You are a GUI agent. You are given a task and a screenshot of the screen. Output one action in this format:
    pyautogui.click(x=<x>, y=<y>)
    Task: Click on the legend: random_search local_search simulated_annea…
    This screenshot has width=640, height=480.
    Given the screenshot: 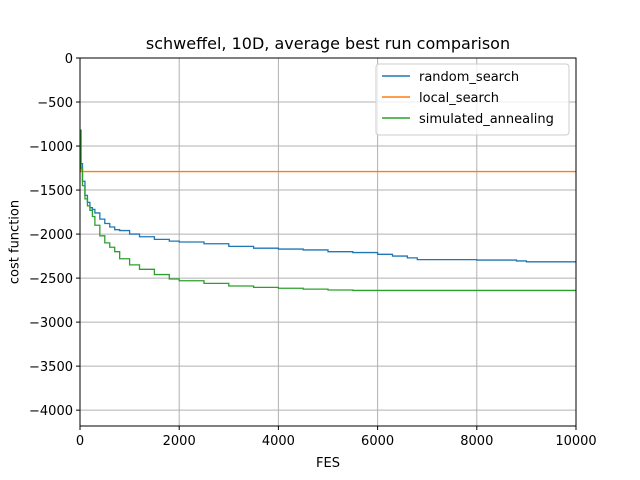 What is the action you would take?
    pyautogui.click(x=472, y=99)
    